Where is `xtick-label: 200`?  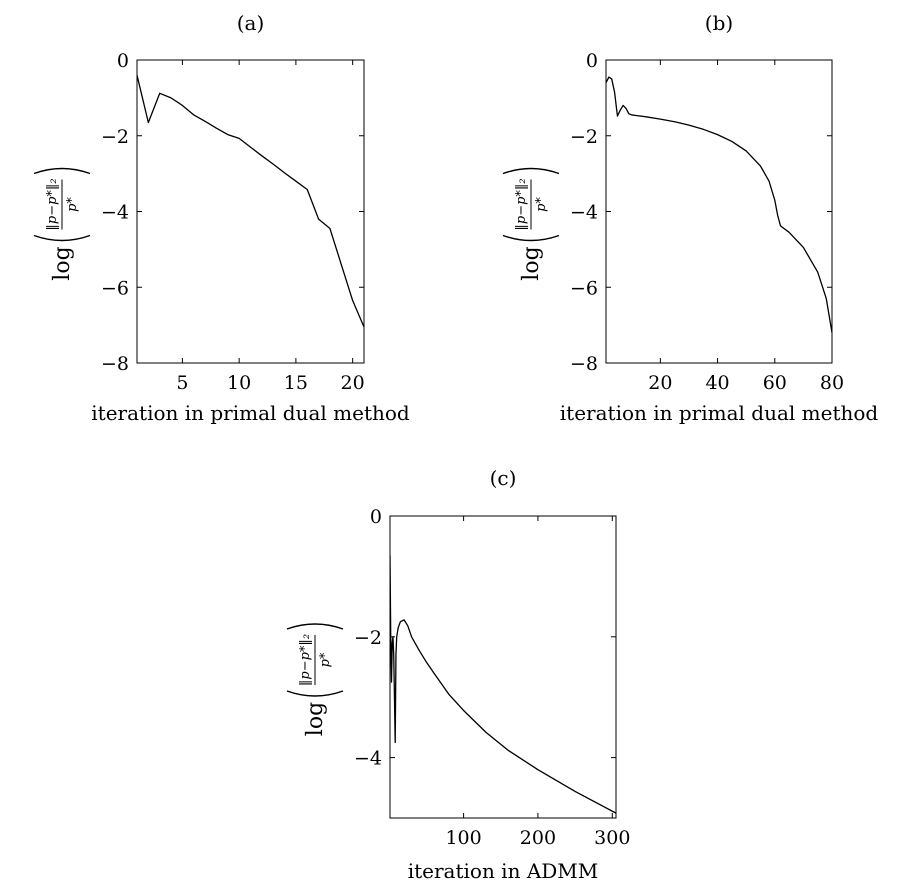 xtick-label: 200 is located at coordinates (538, 838).